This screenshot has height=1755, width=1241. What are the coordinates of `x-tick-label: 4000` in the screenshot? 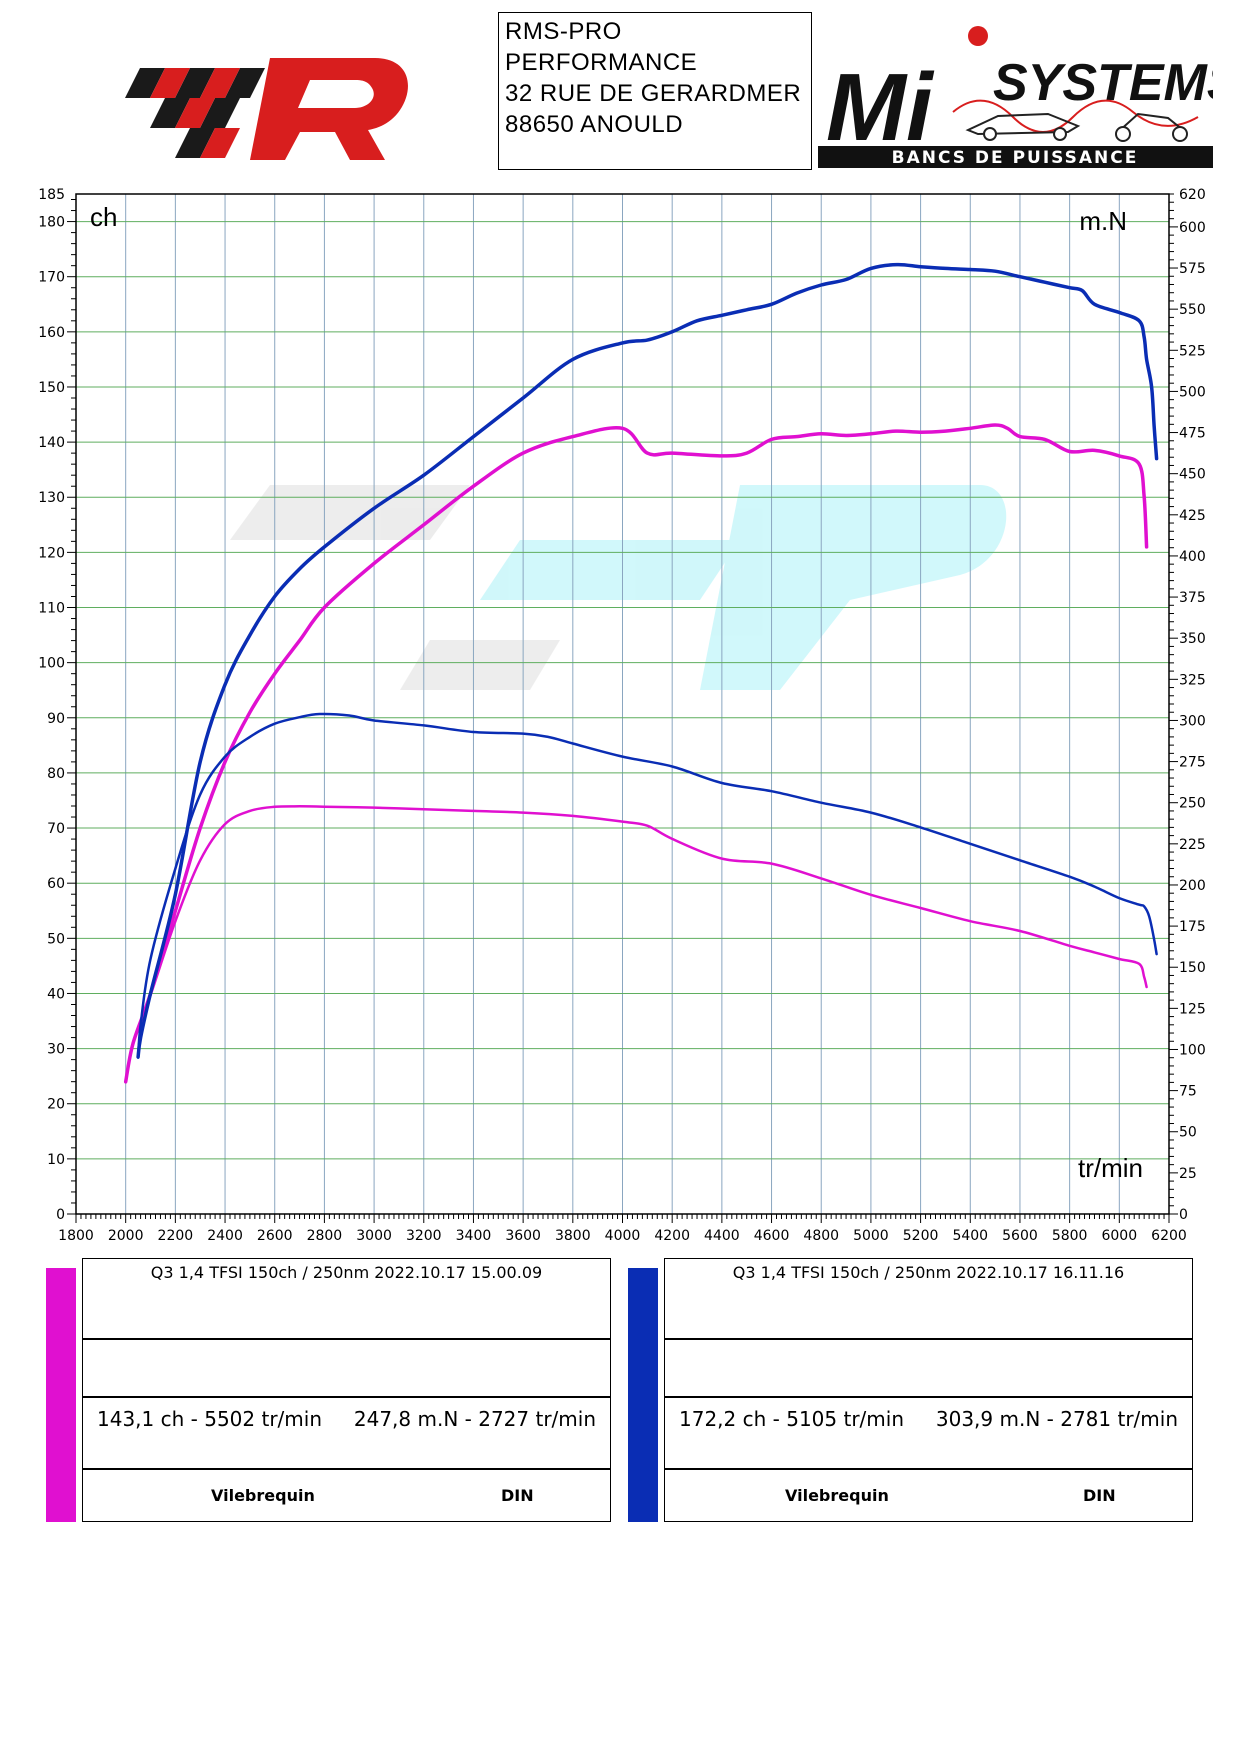 It's located at (623, 1236).